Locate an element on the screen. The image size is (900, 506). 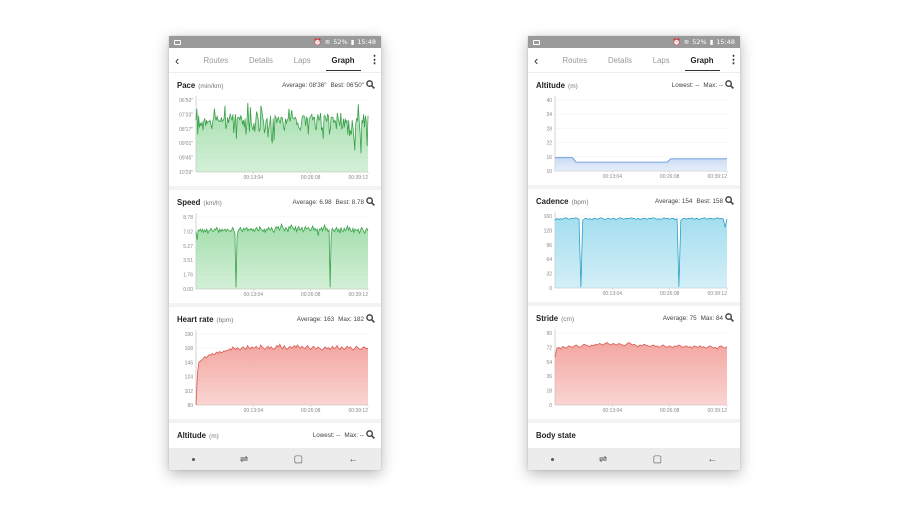
pace-area is located at coordinates (282, 137).